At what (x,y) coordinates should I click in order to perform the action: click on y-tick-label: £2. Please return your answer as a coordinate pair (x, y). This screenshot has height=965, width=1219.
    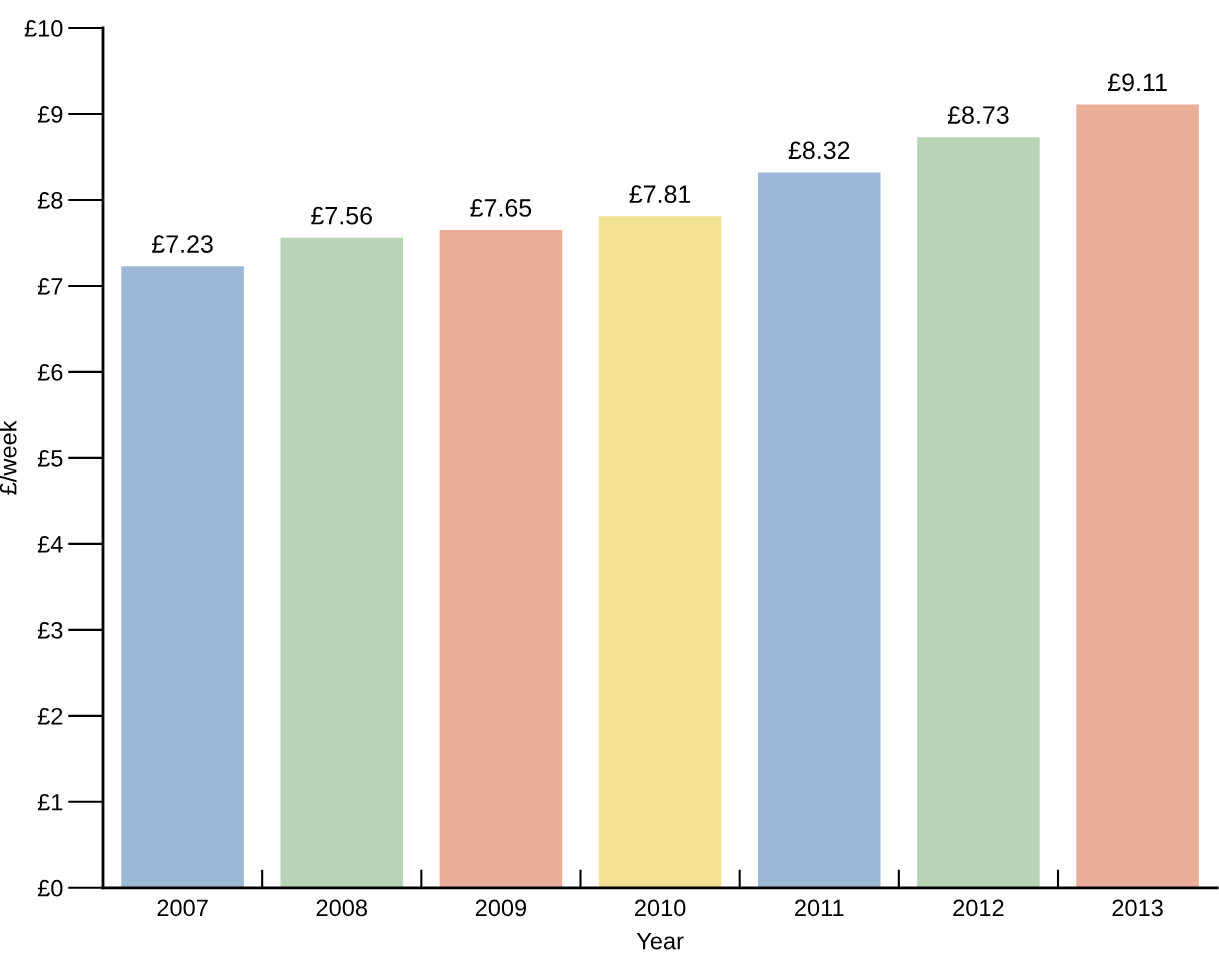
    Looking at the image, I should click on (50, 716).